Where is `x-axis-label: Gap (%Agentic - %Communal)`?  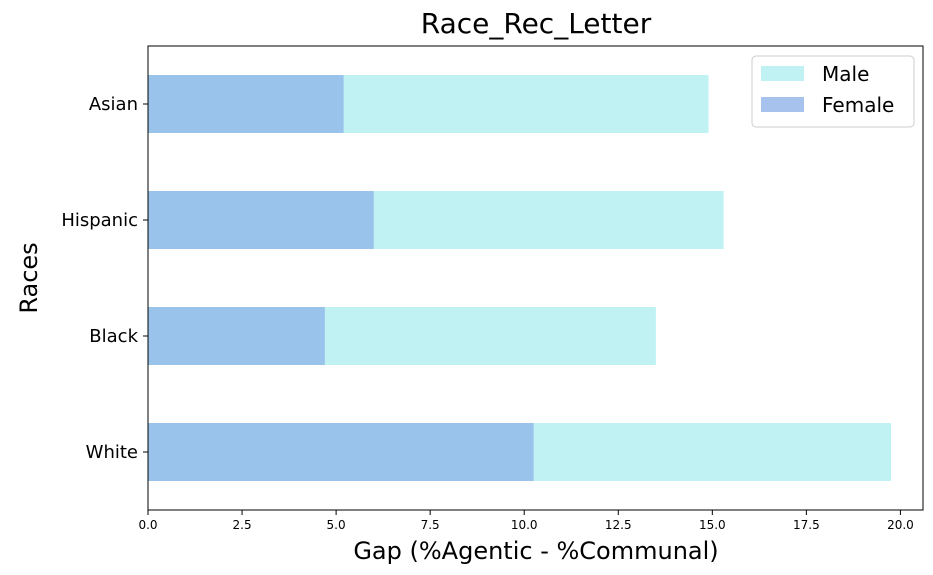 x-axis-label: Gap (%Agentic - %Communal) is located at coordinates (535, 551).